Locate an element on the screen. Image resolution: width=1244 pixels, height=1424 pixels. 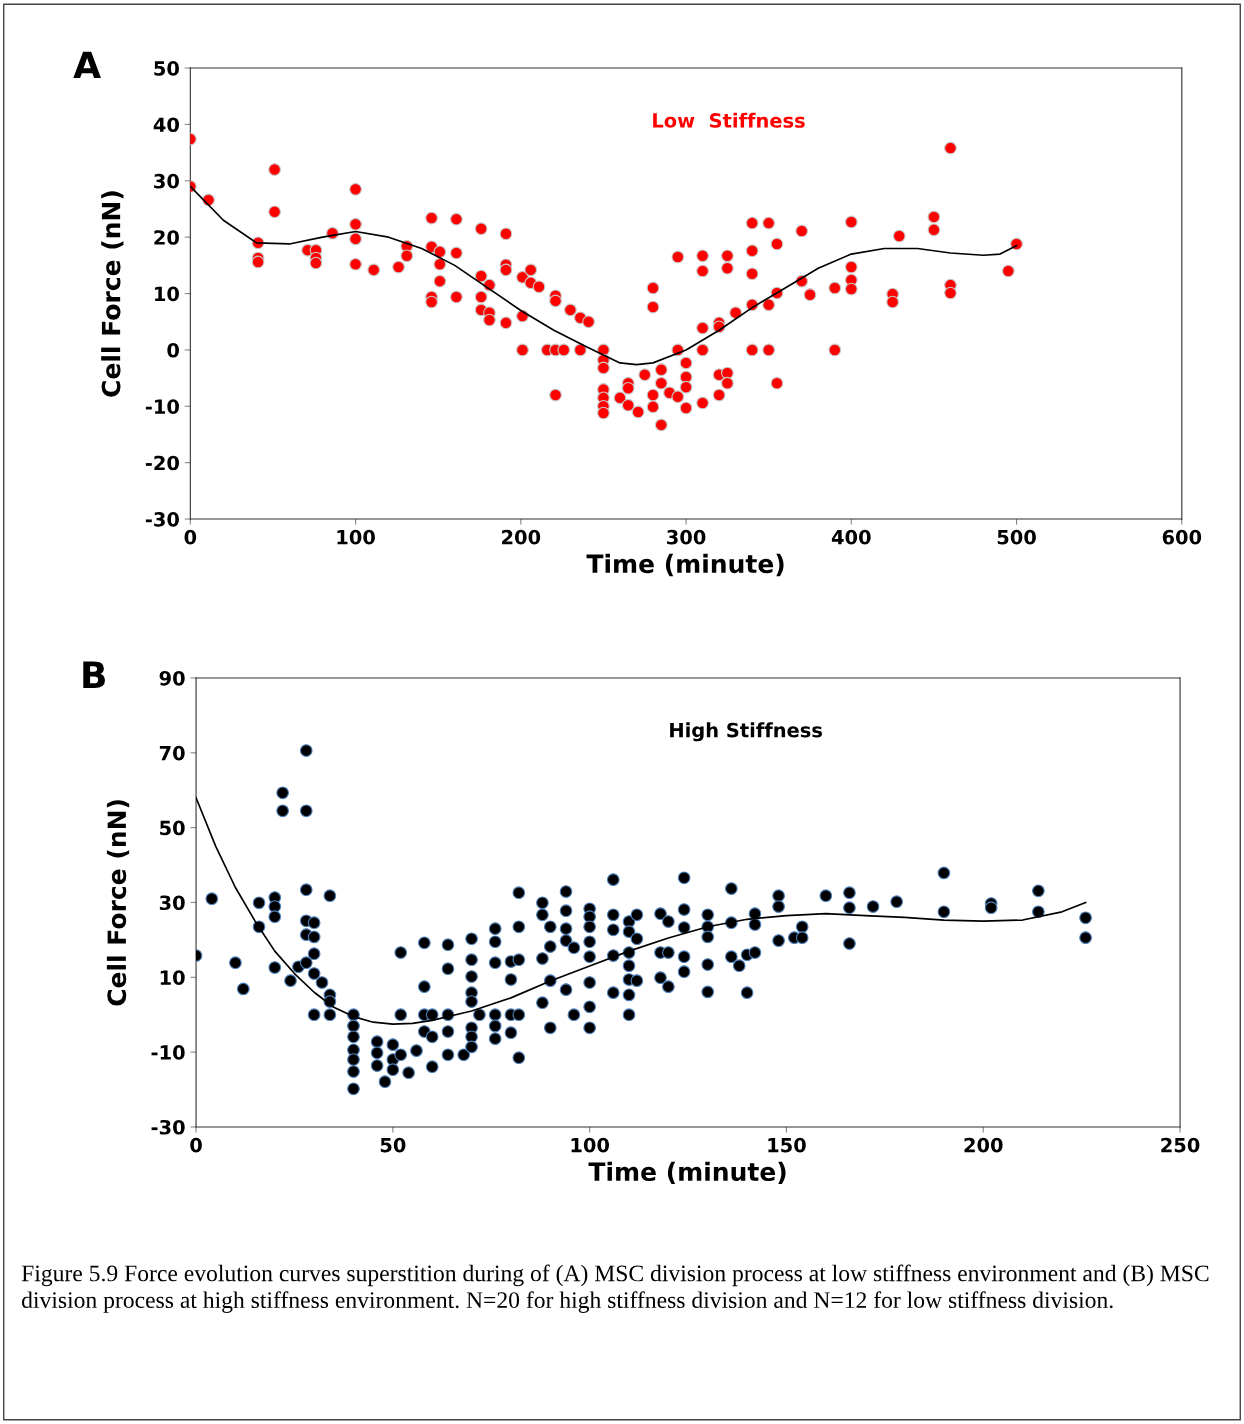
x-tick-label: 250 is located at coordinates (1180, 1145).